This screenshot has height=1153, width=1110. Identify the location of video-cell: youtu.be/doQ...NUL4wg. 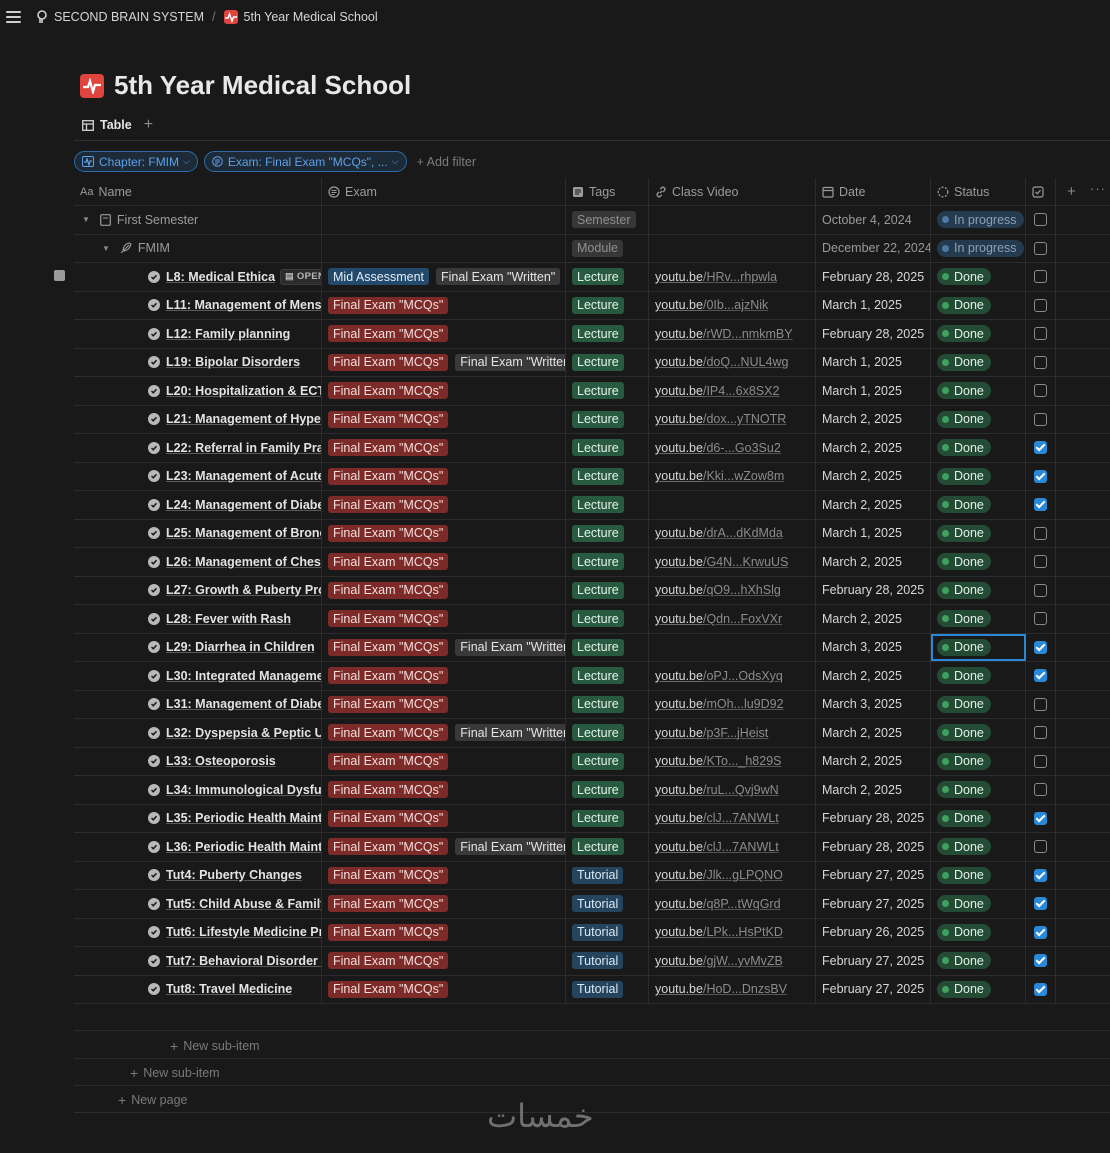
(732, 362).